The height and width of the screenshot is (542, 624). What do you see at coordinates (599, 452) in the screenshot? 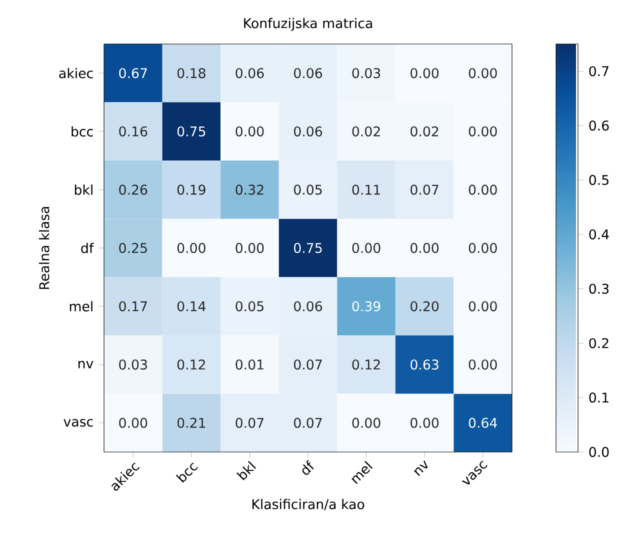
I see `color-bar-label: 0.0` at bounding box center [599, 452].